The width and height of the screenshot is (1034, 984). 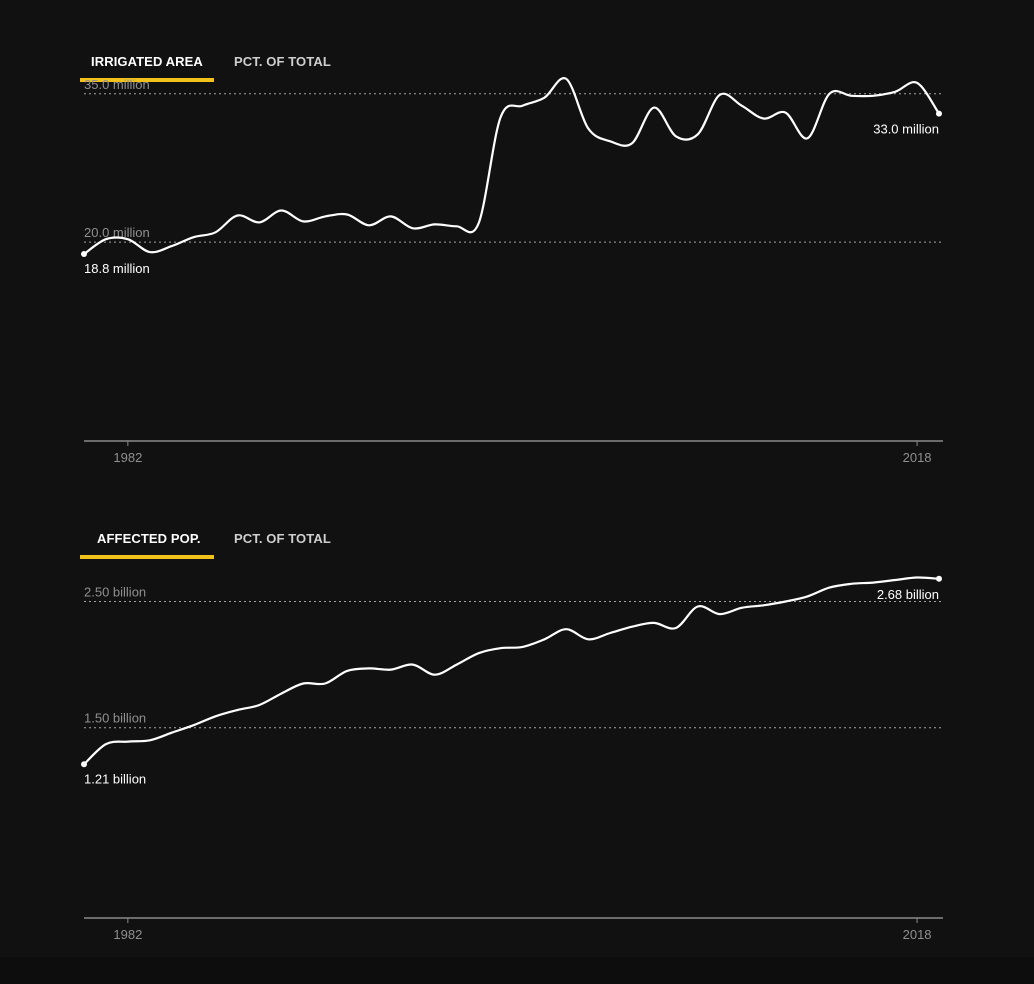 What do you see at coordinates (115, 591) in the screenshot?
I see `reference-label: 2.50 billion` at bounding box center [115, 591].